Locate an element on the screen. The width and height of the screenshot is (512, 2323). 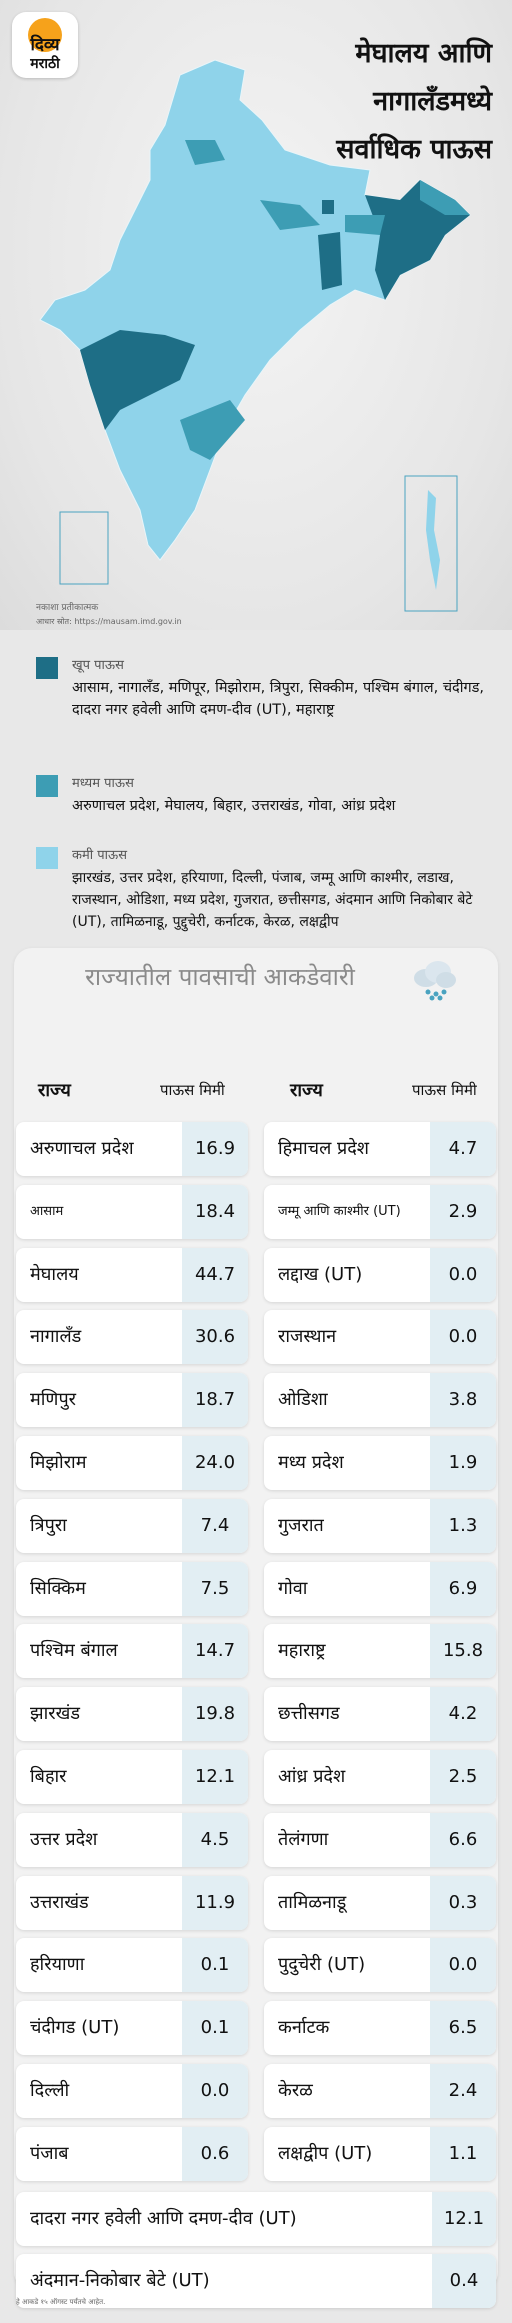
map-region-uttarakhand is located at coordinates (205, 152).